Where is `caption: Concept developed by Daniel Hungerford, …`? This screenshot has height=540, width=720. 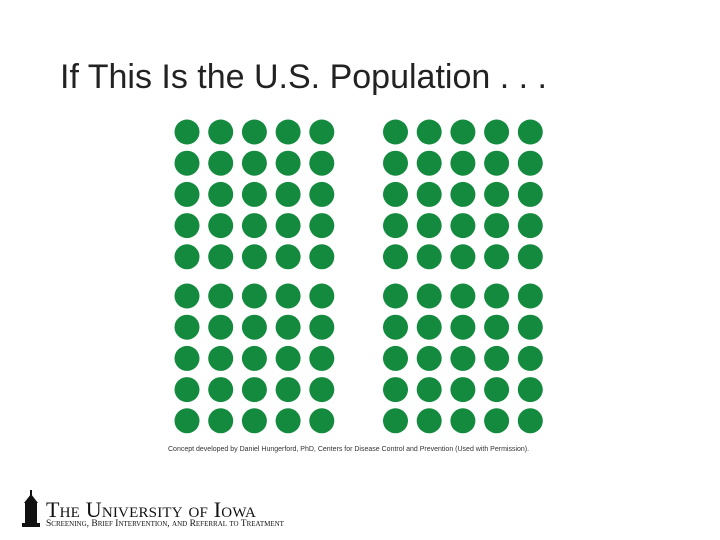 caption: Concept developed by Daniel Hungerford, … is located at coordinates (349, 449).